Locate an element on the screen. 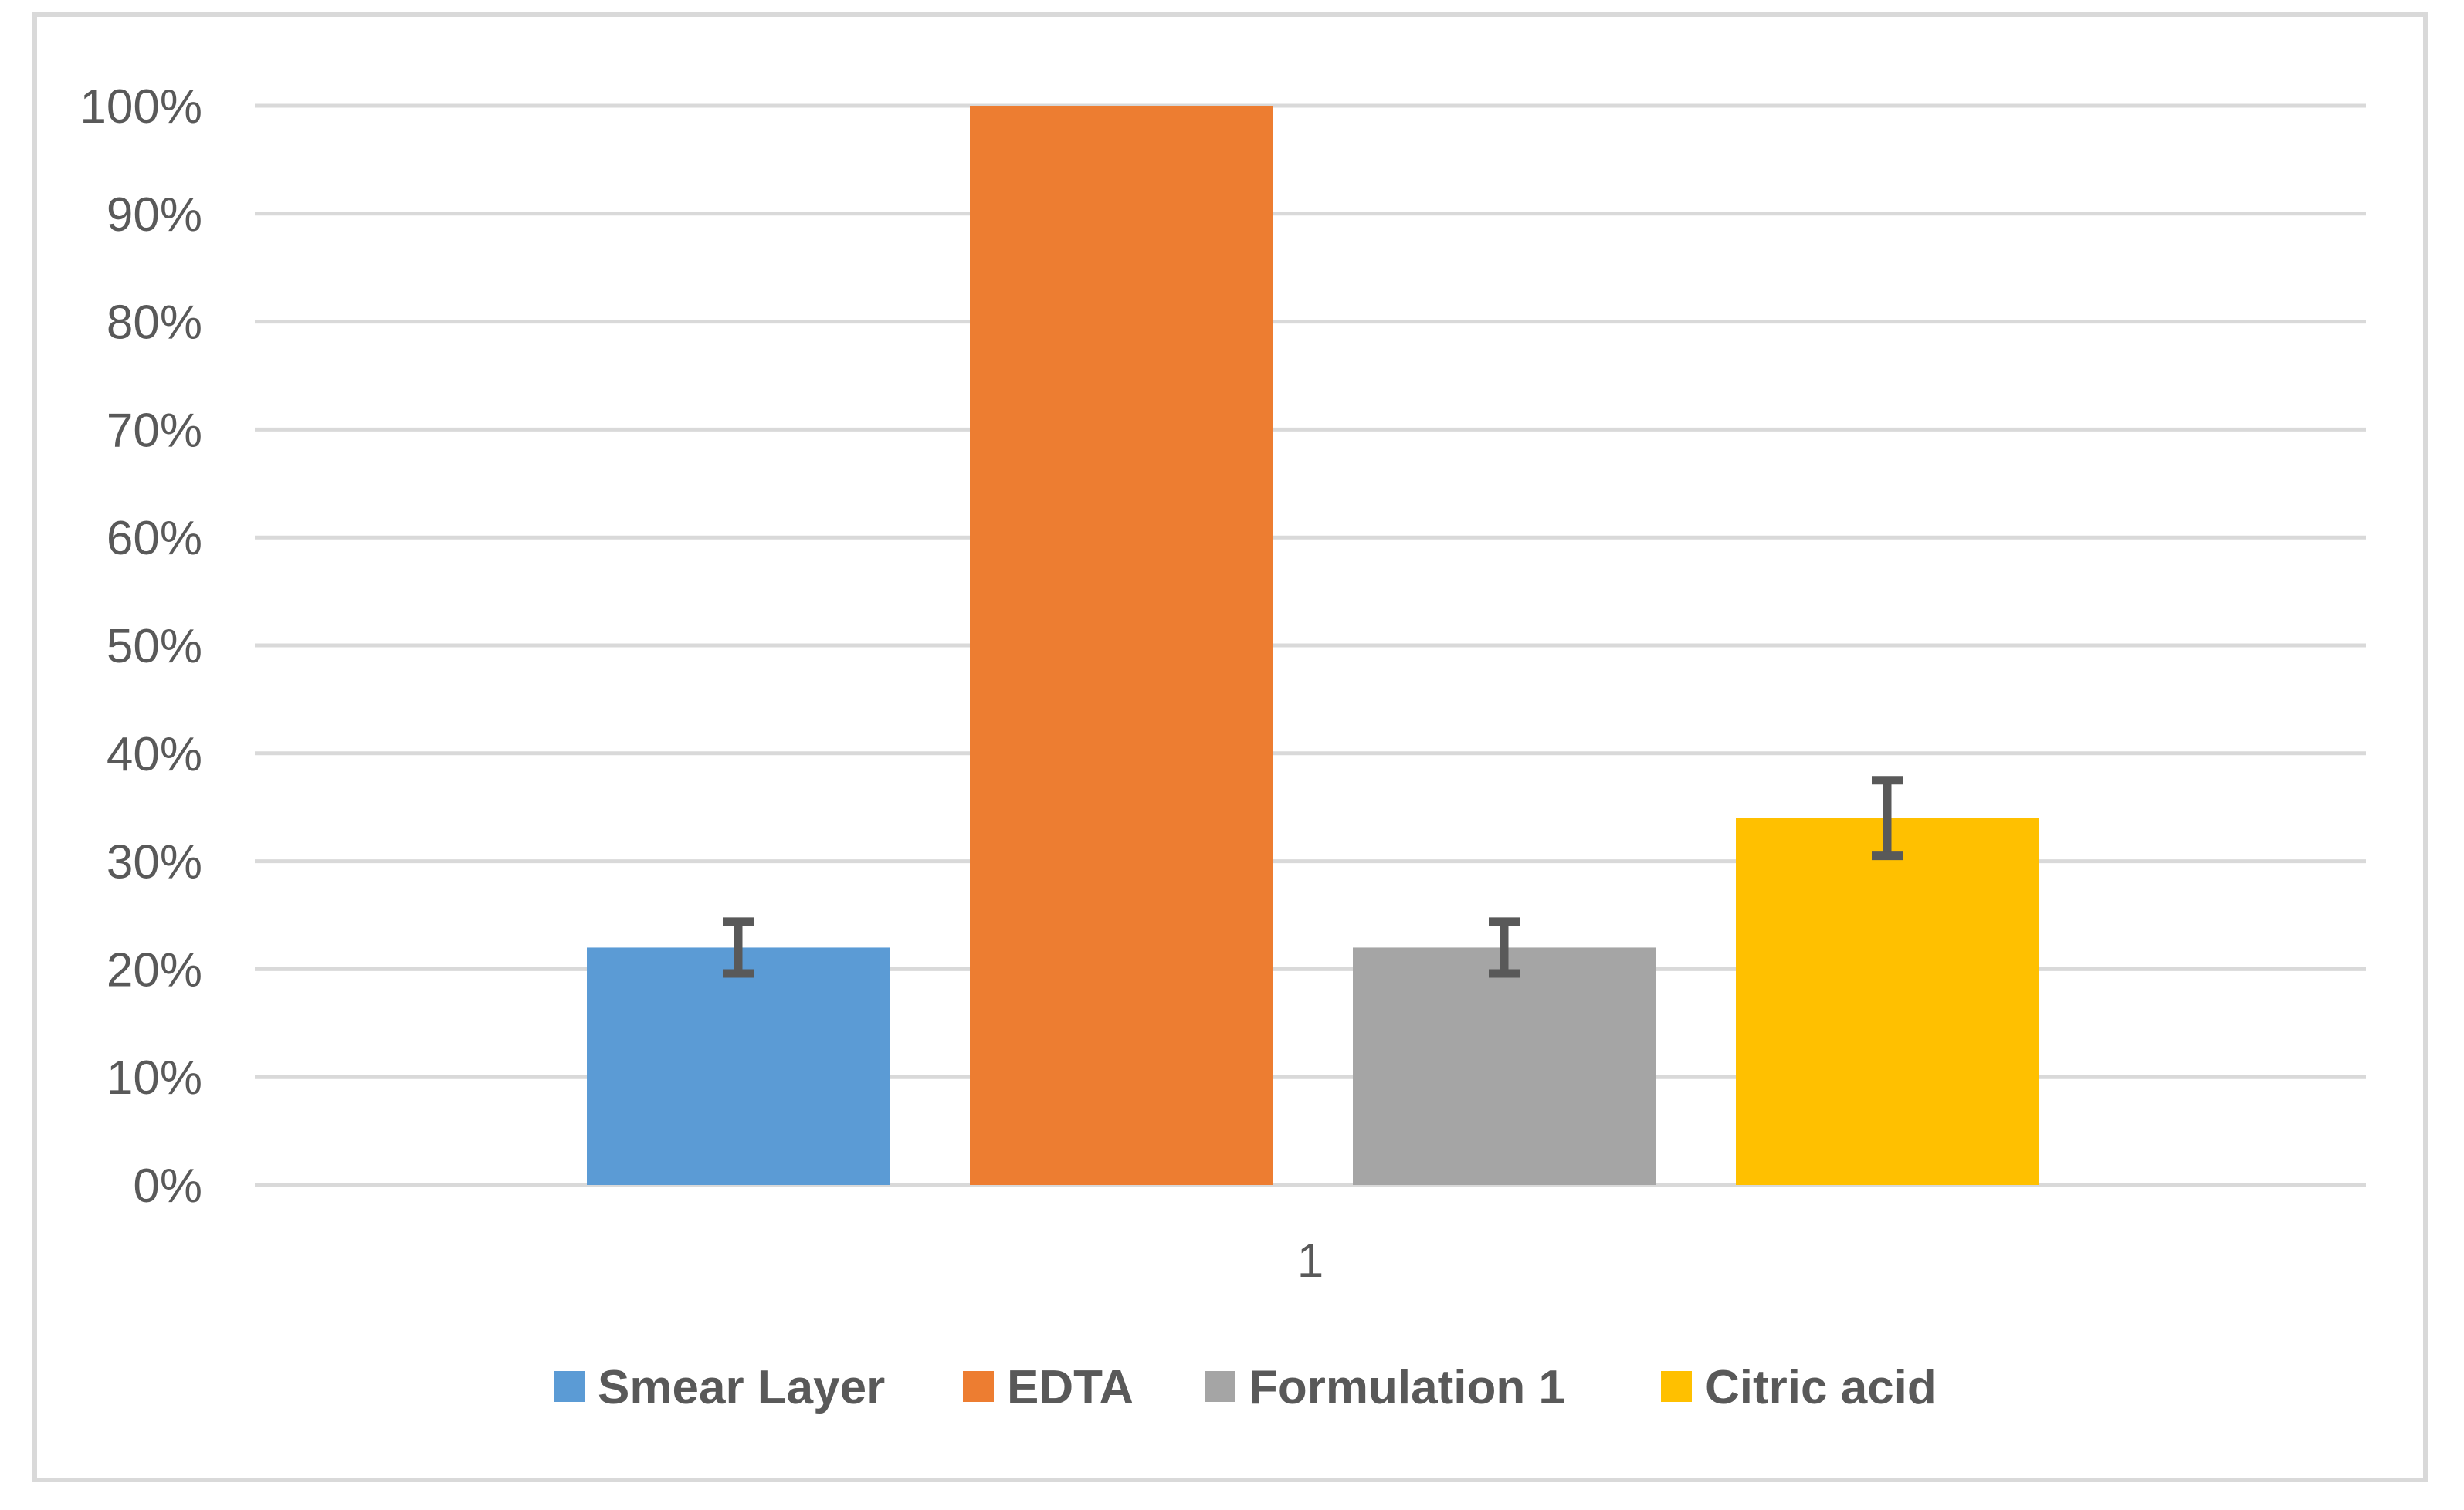 The height and width of the screenshot is (1510, 2464). legend-label: Citric acid is located at coordinates (1821, 1387).